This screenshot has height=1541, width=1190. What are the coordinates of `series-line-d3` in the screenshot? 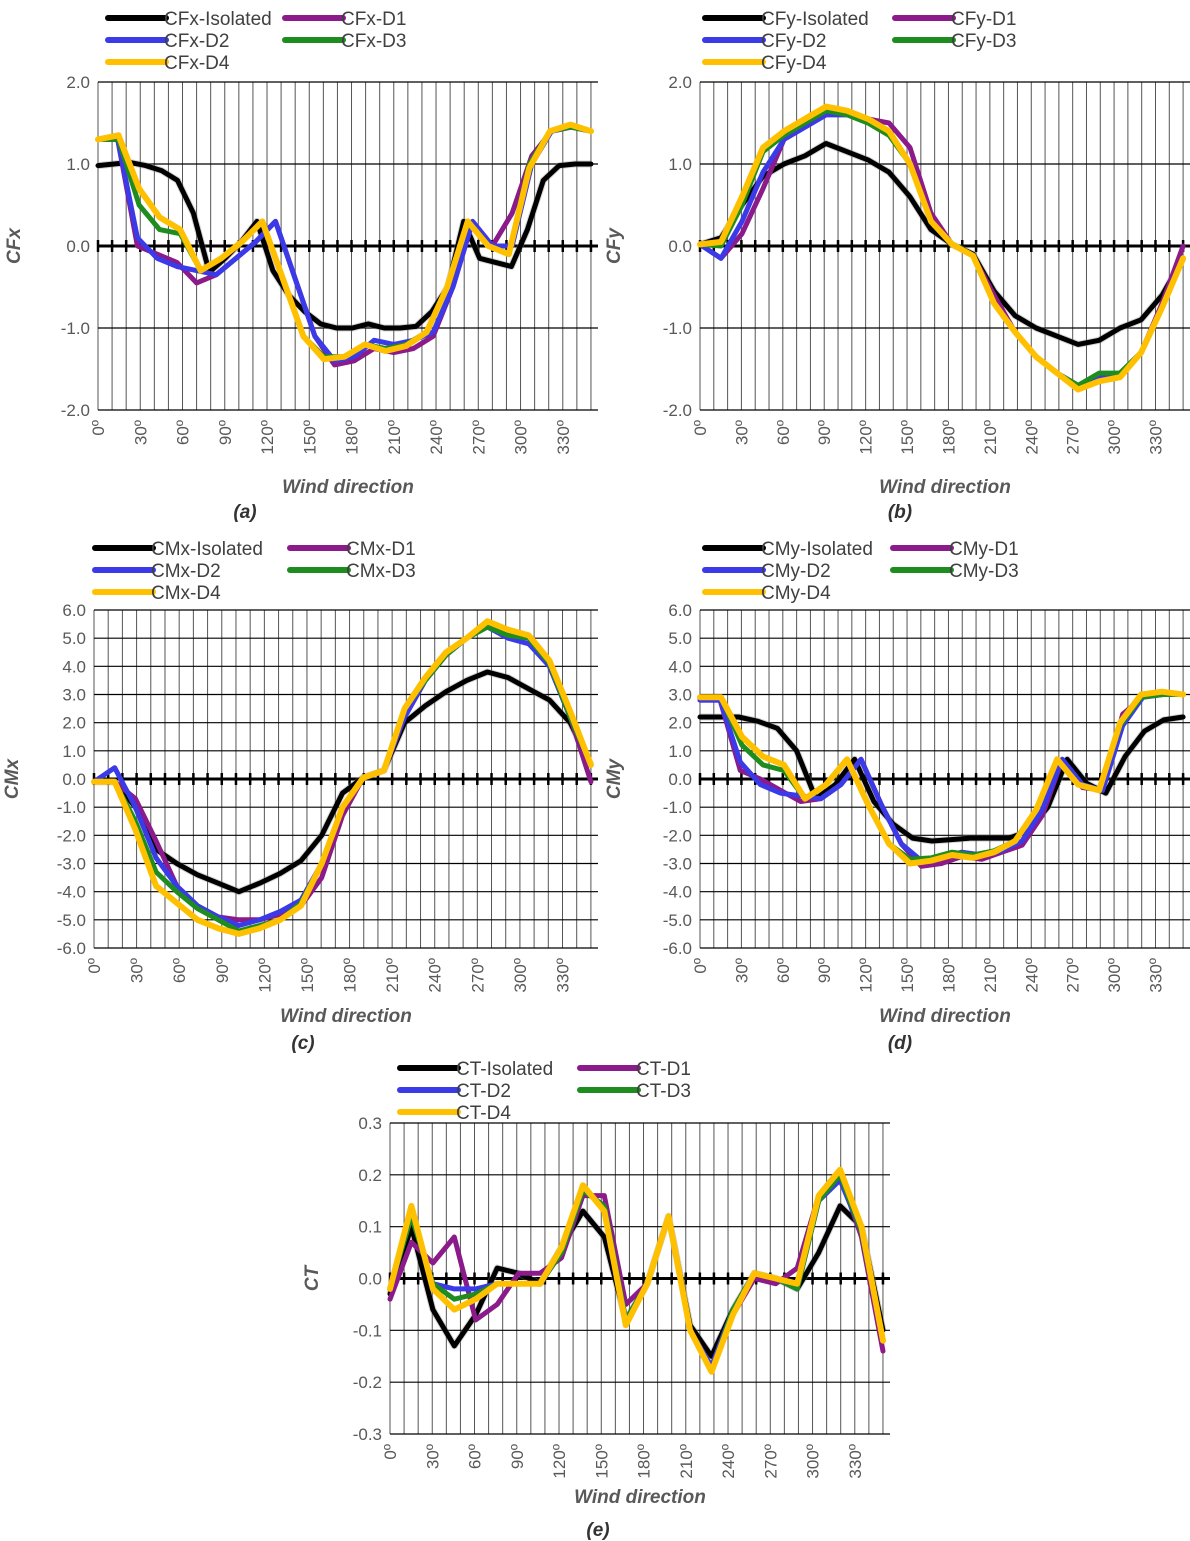 It's located at (941, 248).